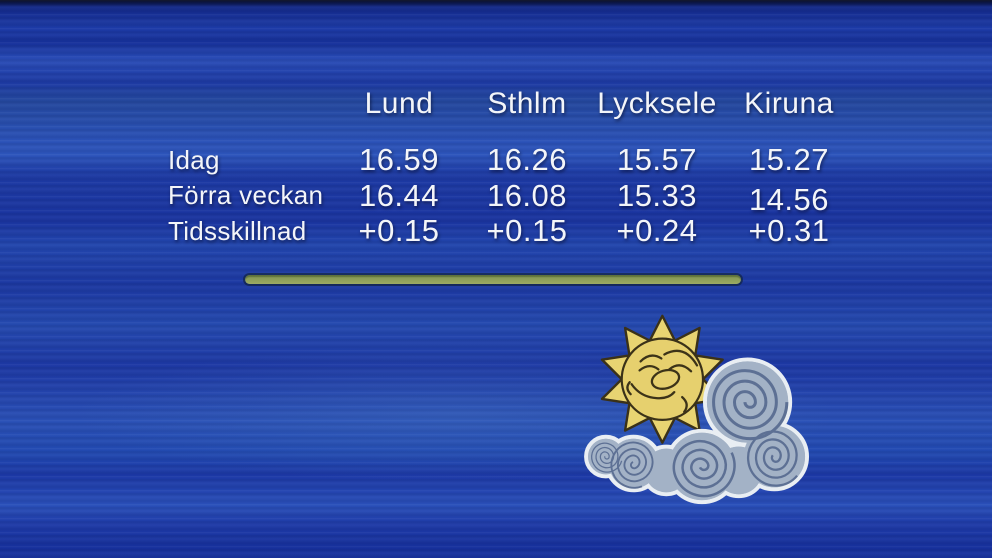 Image resolution: width=992 pixels, height=558 pixels. I want to click on sun-behind-cloud-illustration, so click(699, 411).